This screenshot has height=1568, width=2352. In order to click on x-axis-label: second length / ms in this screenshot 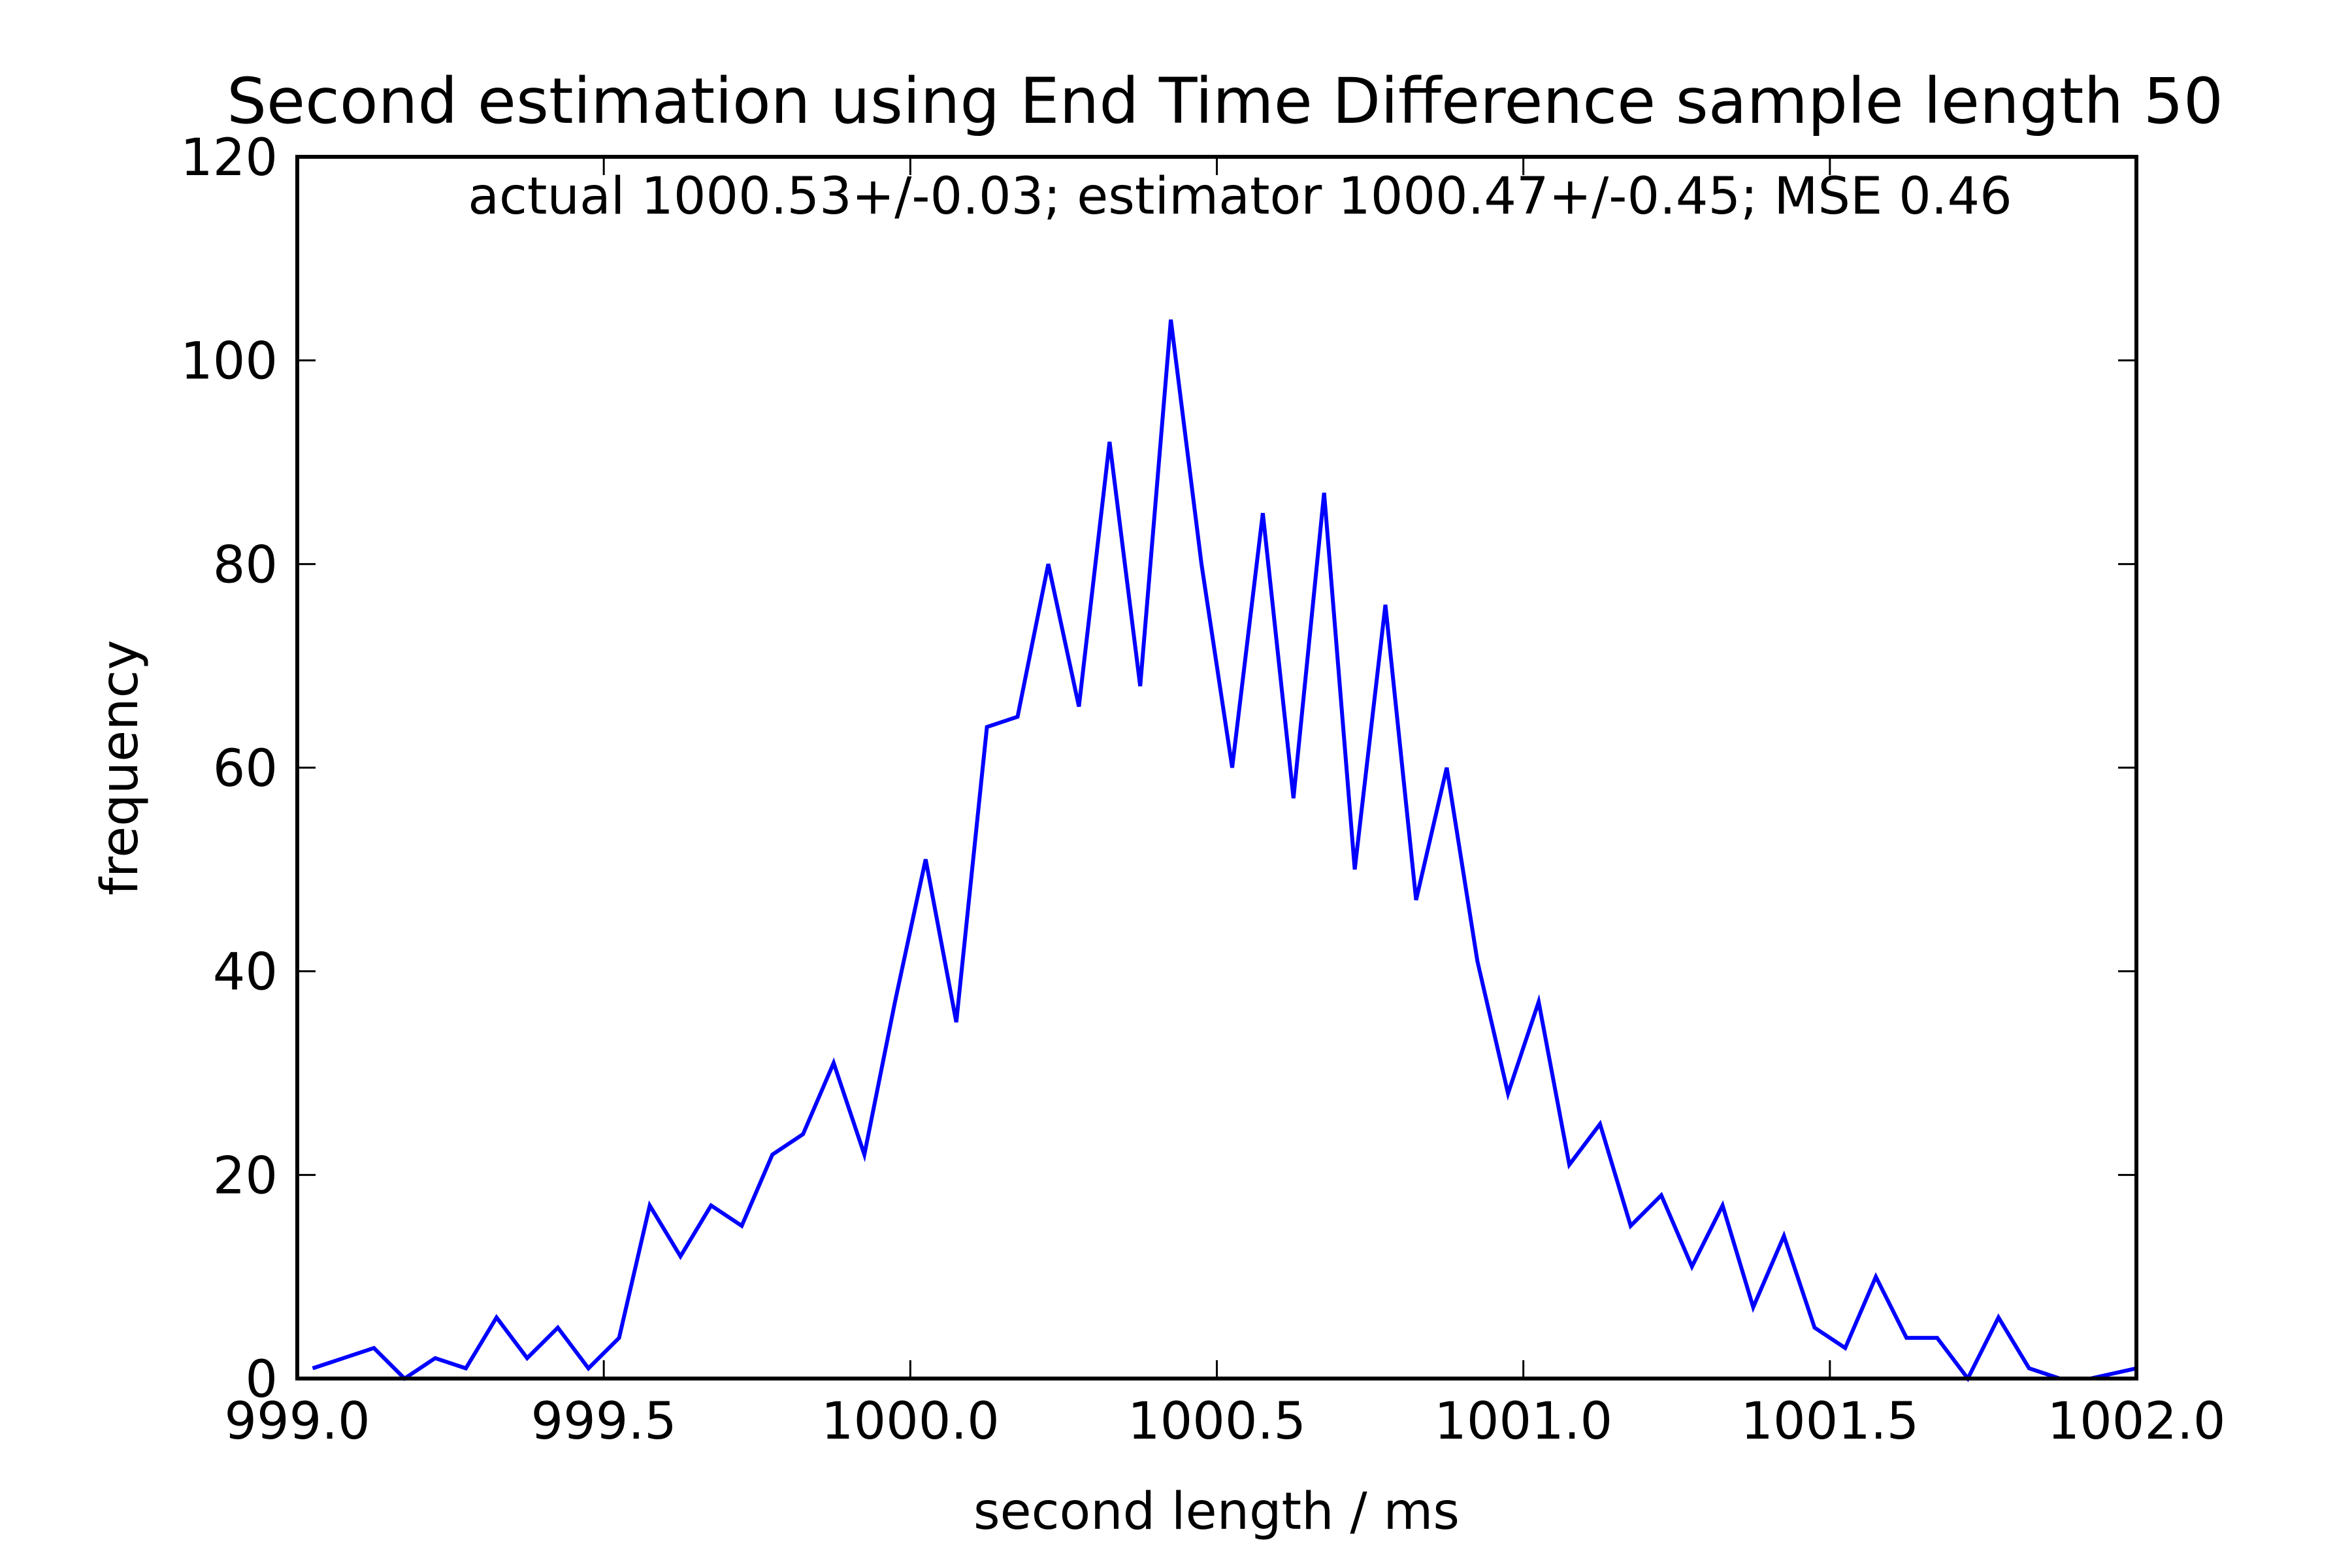, I will do `click(1216, 1511)`.